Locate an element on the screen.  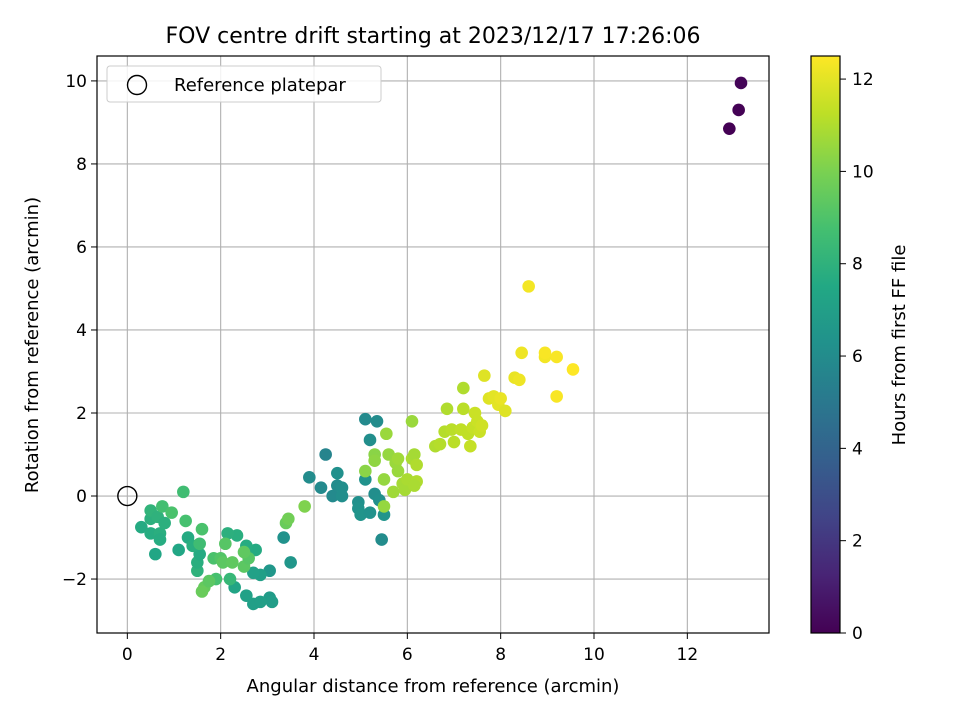
x-axis-ticks: 0 2 4 6 8 10 12 is located at coordinates (410, 649).